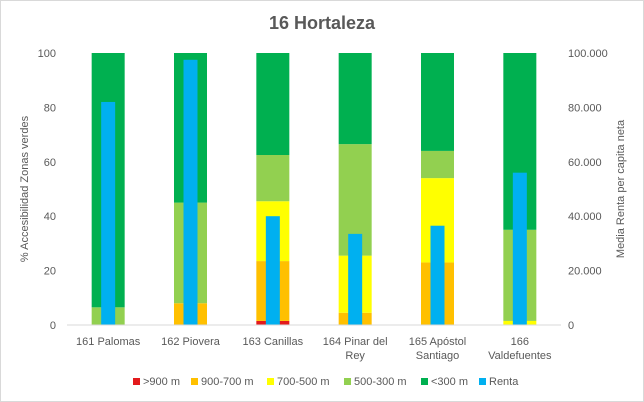  Describe the element at coordinates (585, 108) in the screenshot. I see `right-tick-label: 80.000` at that location.